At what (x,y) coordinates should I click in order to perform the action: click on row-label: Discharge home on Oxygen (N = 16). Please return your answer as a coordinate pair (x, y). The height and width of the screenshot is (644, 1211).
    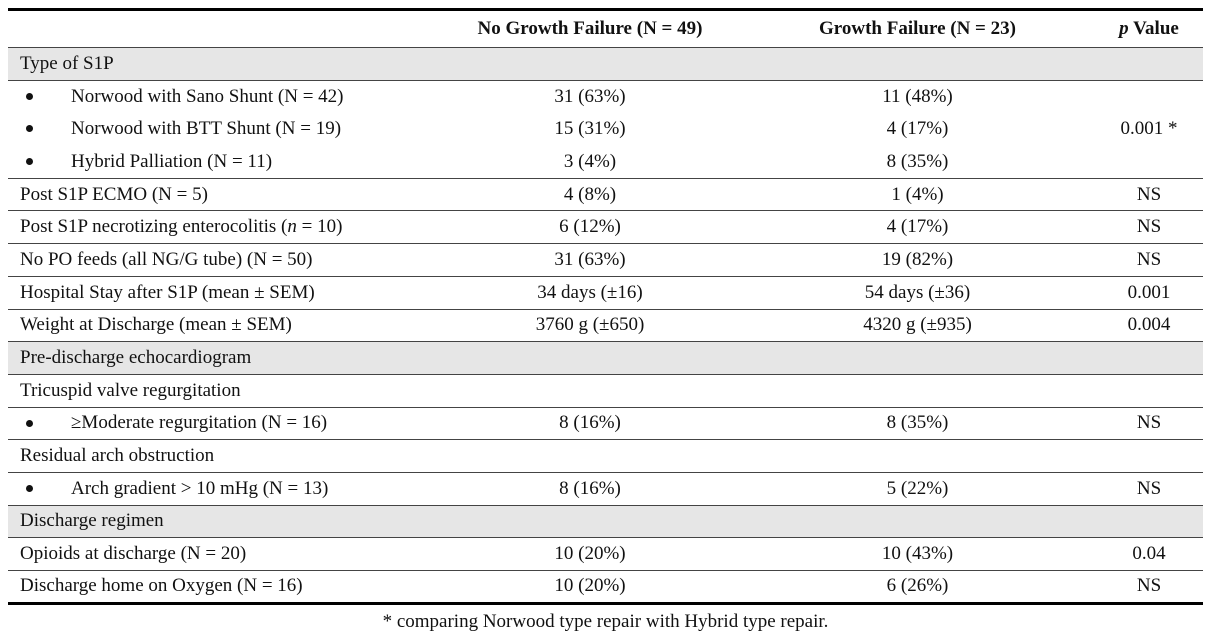
    Looking at the image, I should click on (224, 587).